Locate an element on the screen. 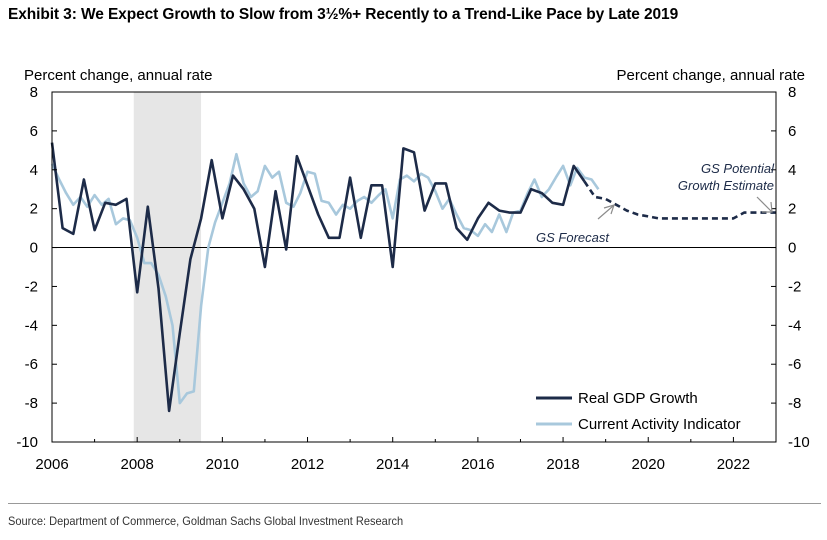 The image size is (827, 540). y-tick-label-left: -10 is located at coordinates (27, 442).